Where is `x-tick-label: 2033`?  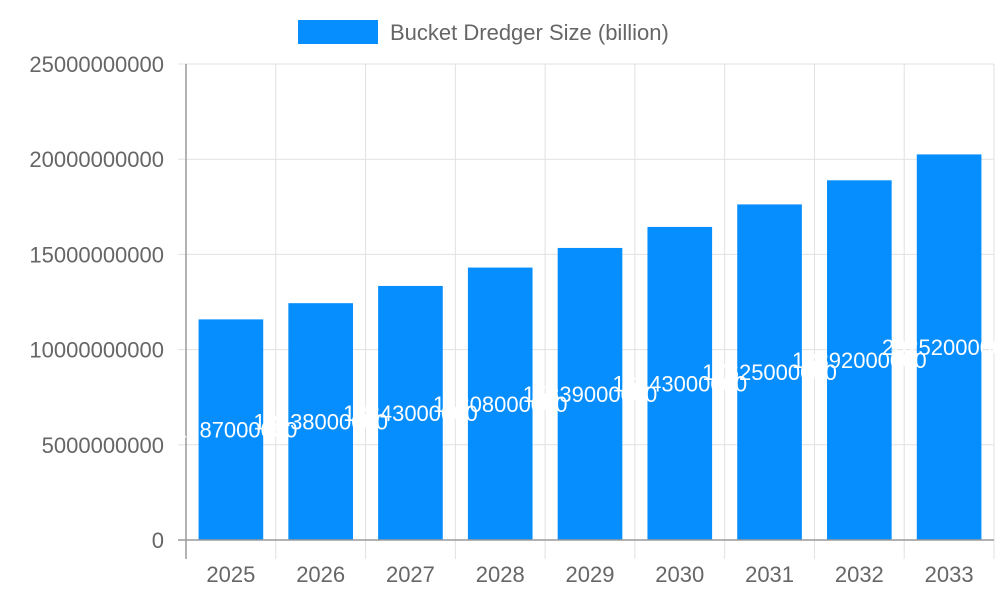
x-tick-label: 2033 is located at coordinates (949, 574).